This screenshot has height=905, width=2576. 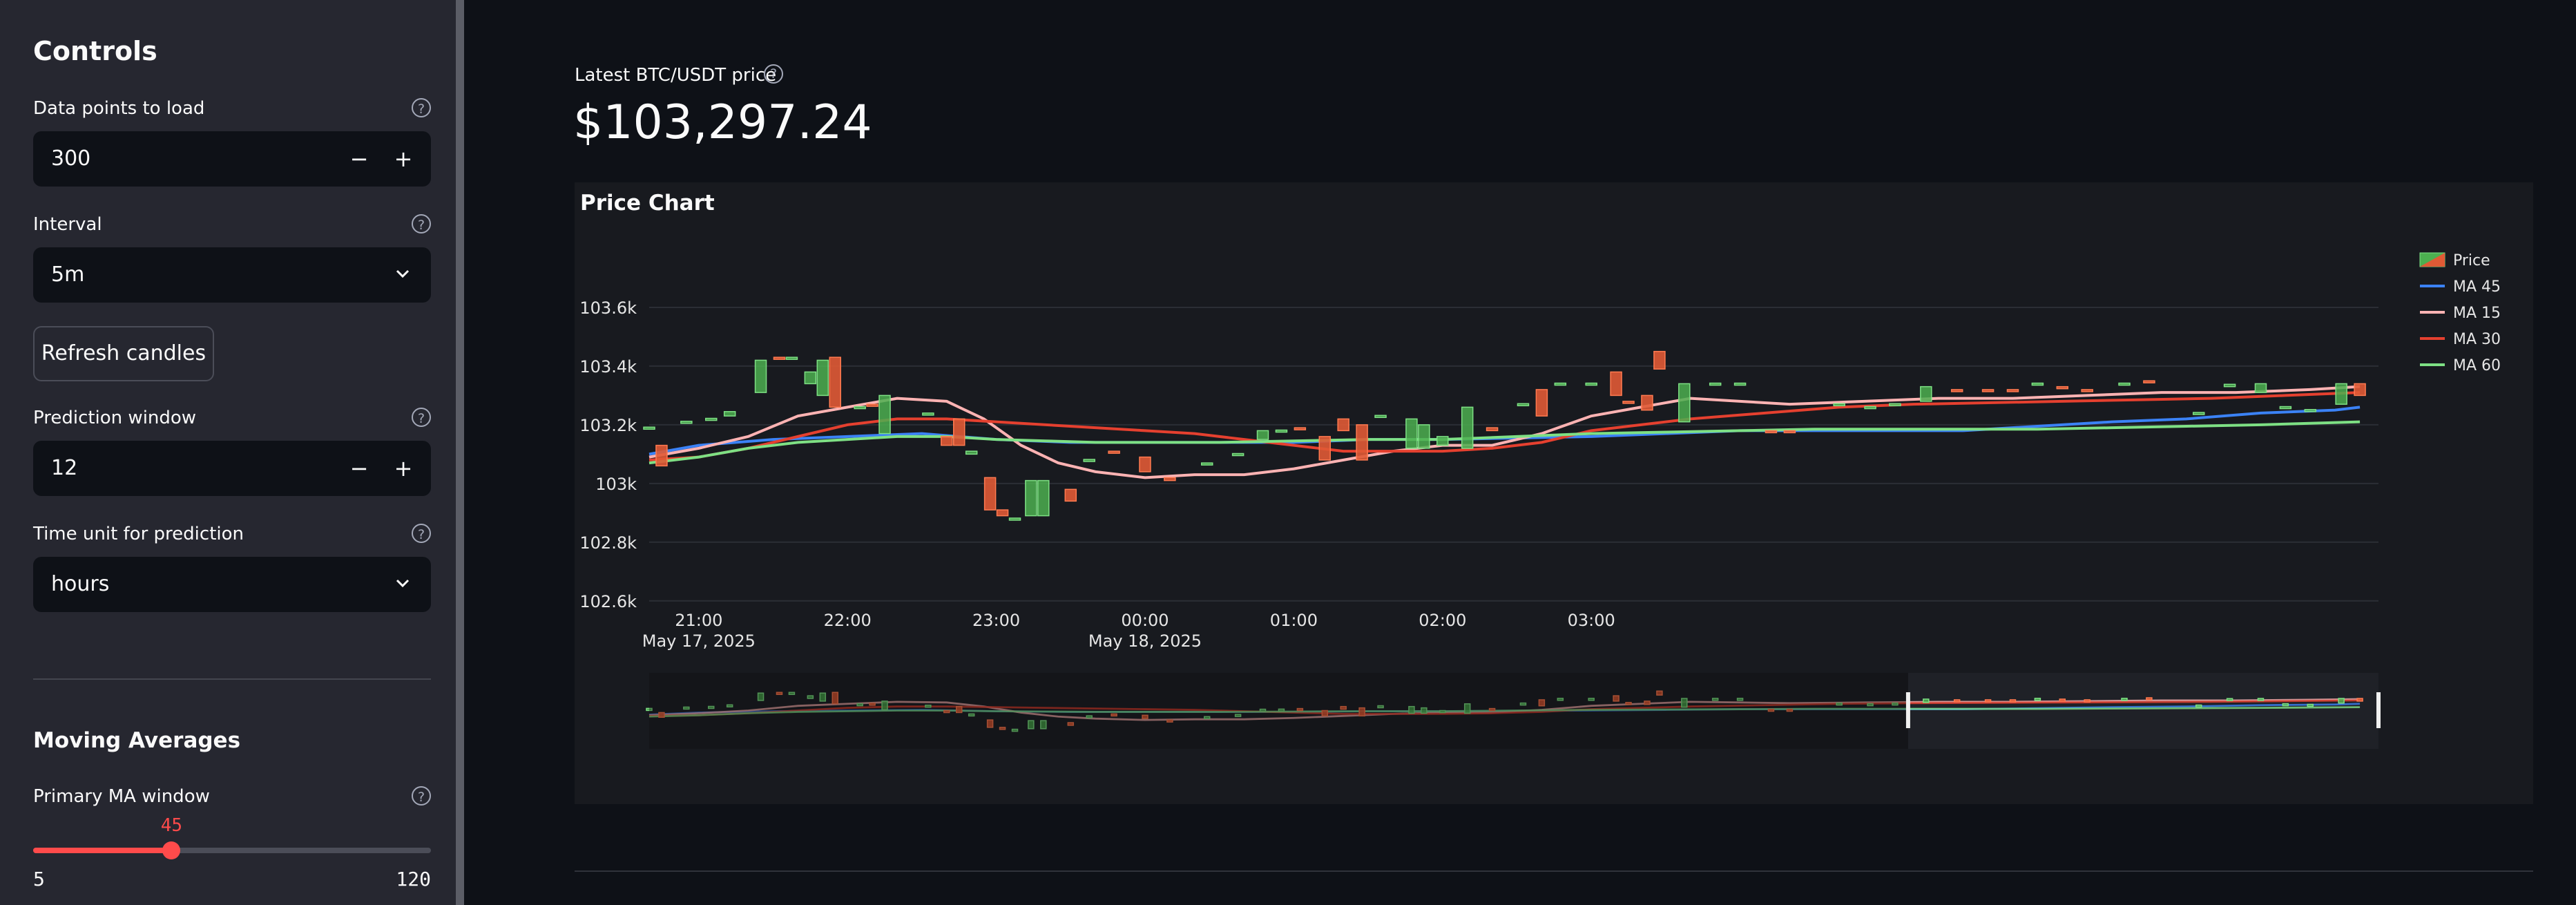 I want to click on prediction-window-decrement-button: −, so click(x=359, y=468).